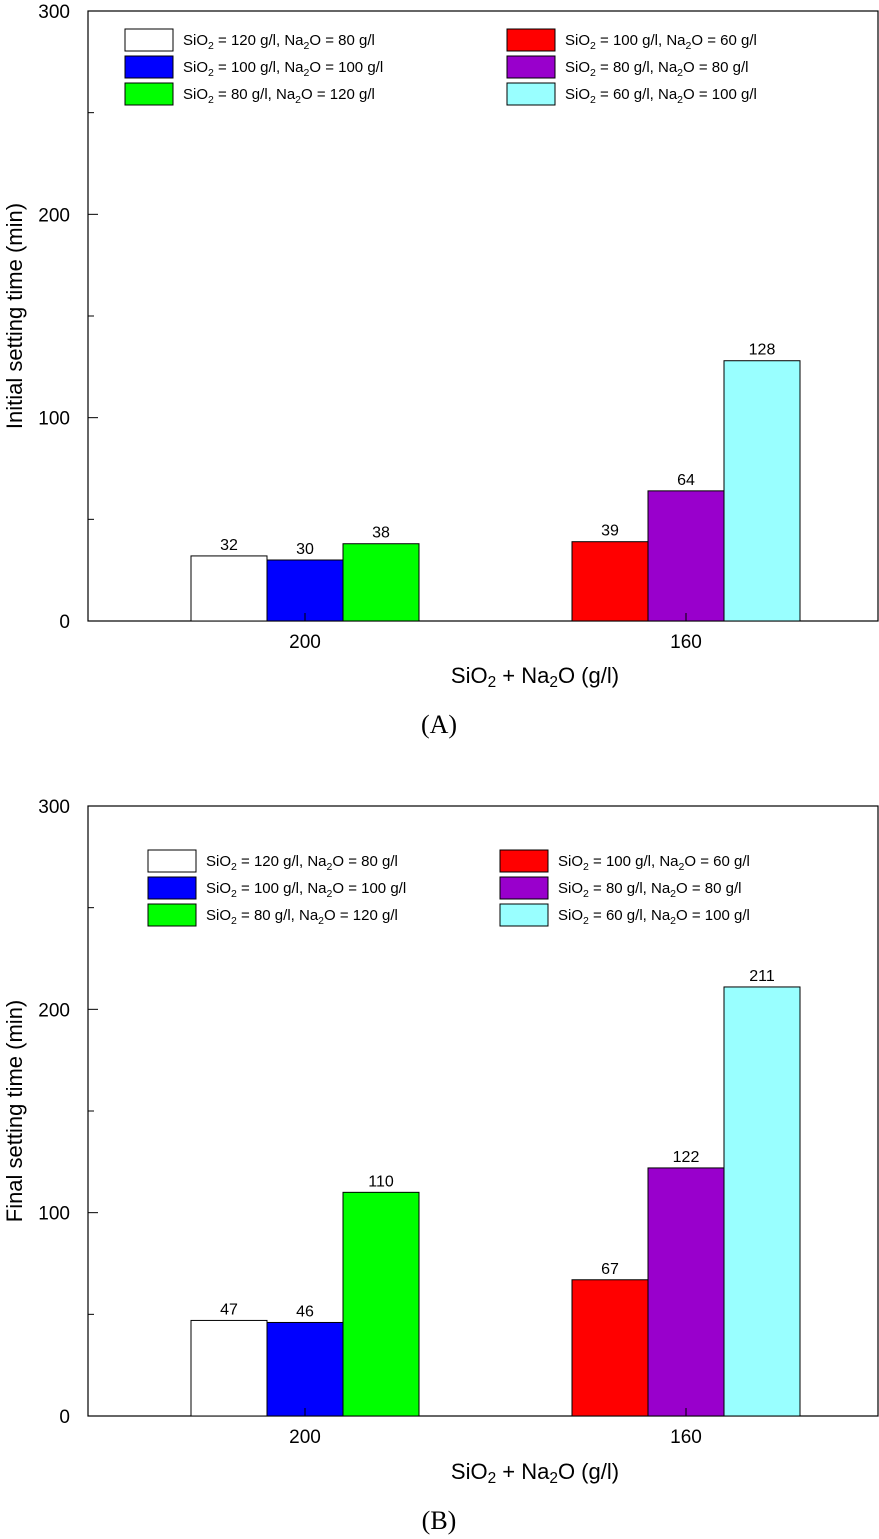  What do you see at coordinates (14, 1111) in the screenshot?
I see `y-axis-title: Final setting time (min)` at bounding box center [14, 1111].